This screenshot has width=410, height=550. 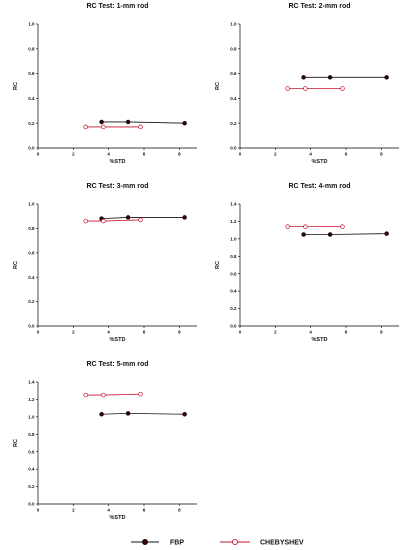 I want to click on legend-item-chebyshev: CHEBYSHEV, so click(x=262, y=543).